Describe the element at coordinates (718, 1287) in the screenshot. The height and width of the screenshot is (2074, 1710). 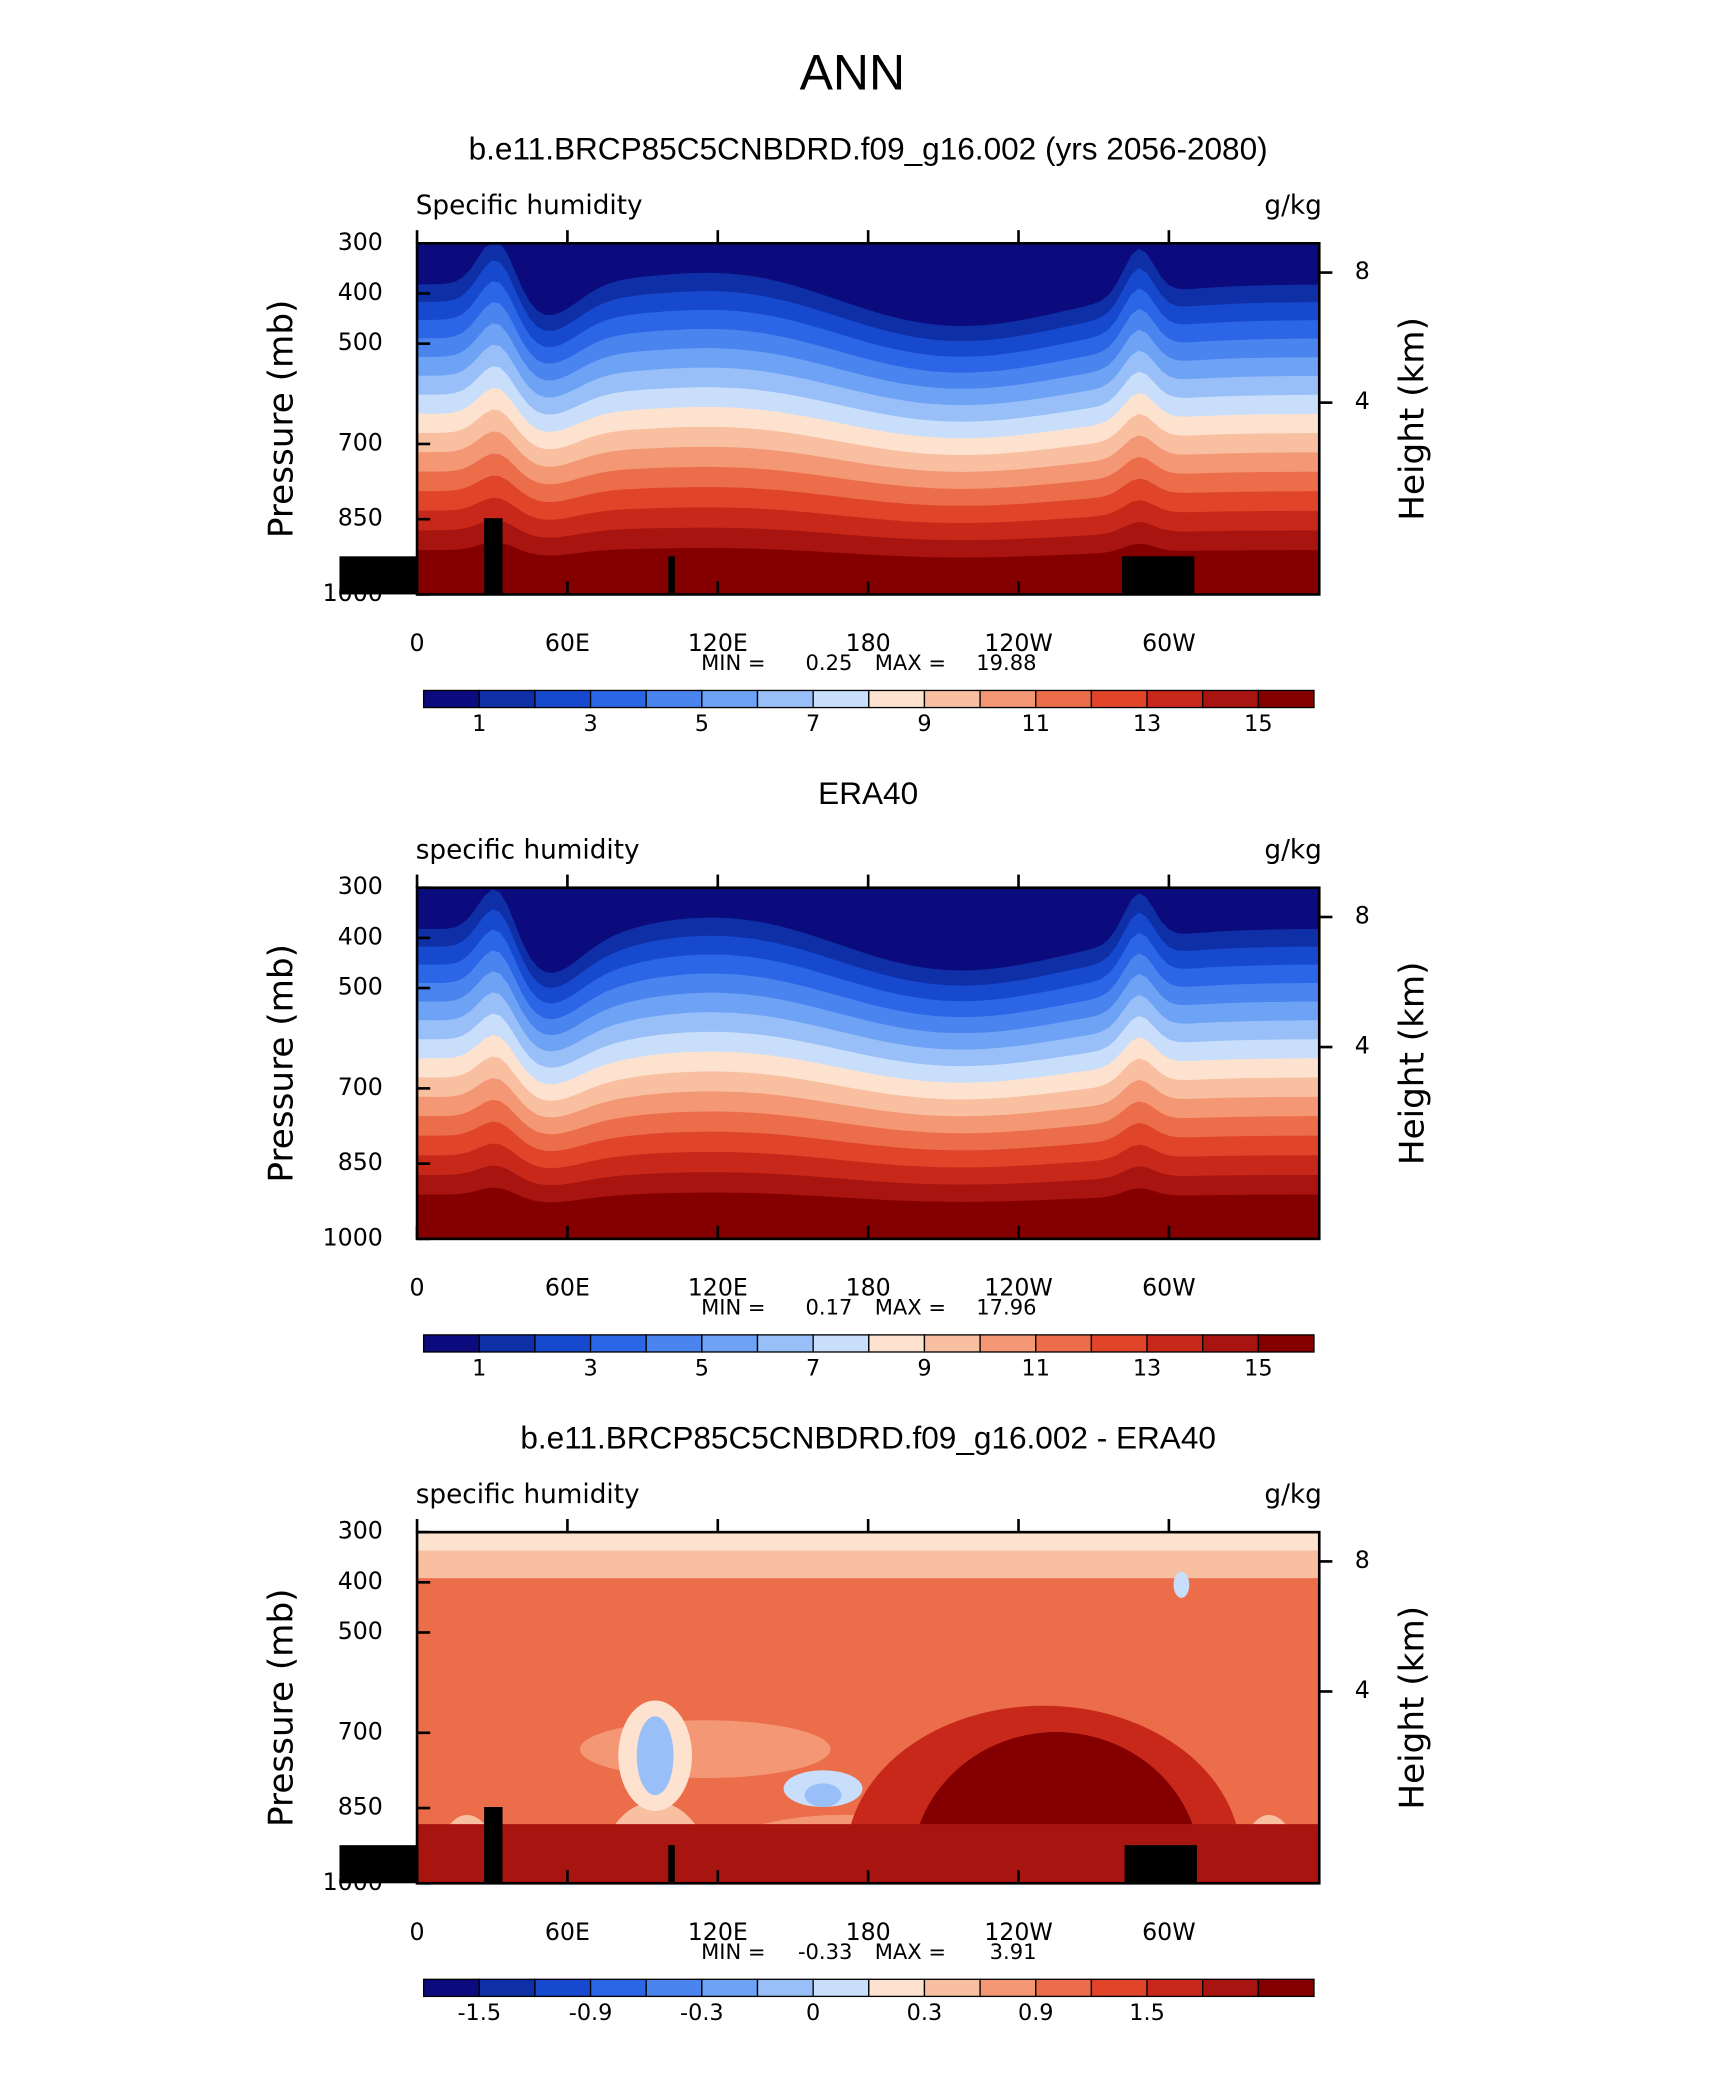
I see `x-tick-label: 120E` at that location.